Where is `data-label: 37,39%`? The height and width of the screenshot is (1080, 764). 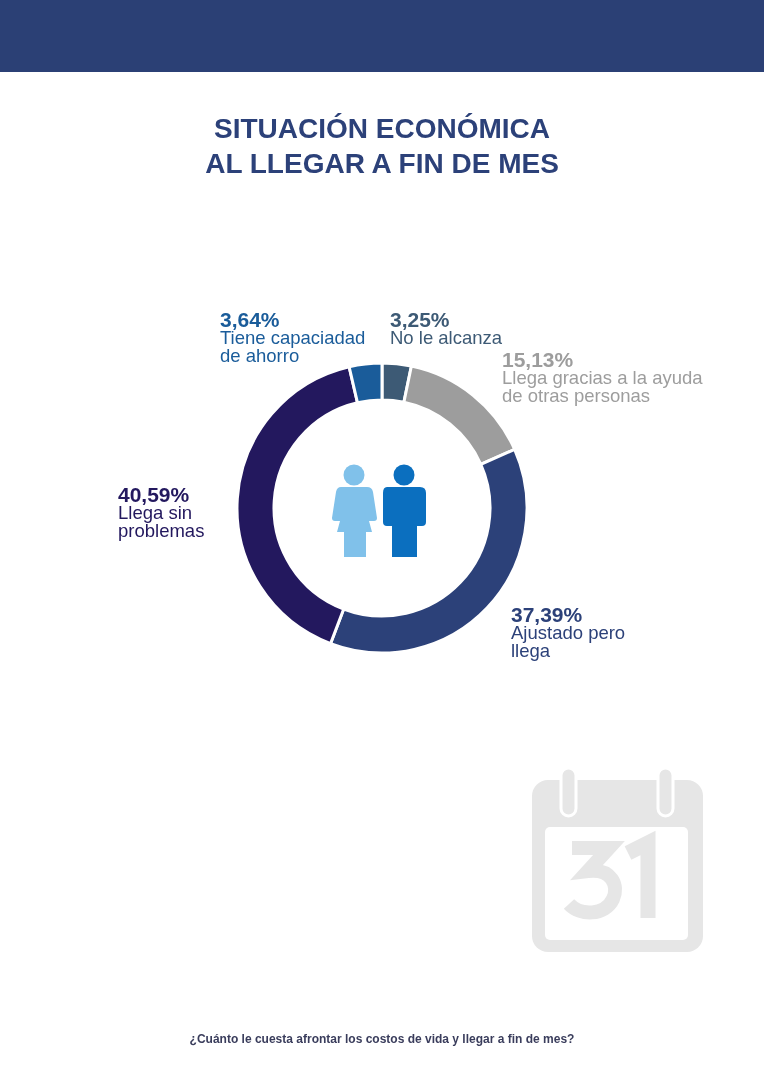
data-label: 37,39% is located at coordinates (547, 614).